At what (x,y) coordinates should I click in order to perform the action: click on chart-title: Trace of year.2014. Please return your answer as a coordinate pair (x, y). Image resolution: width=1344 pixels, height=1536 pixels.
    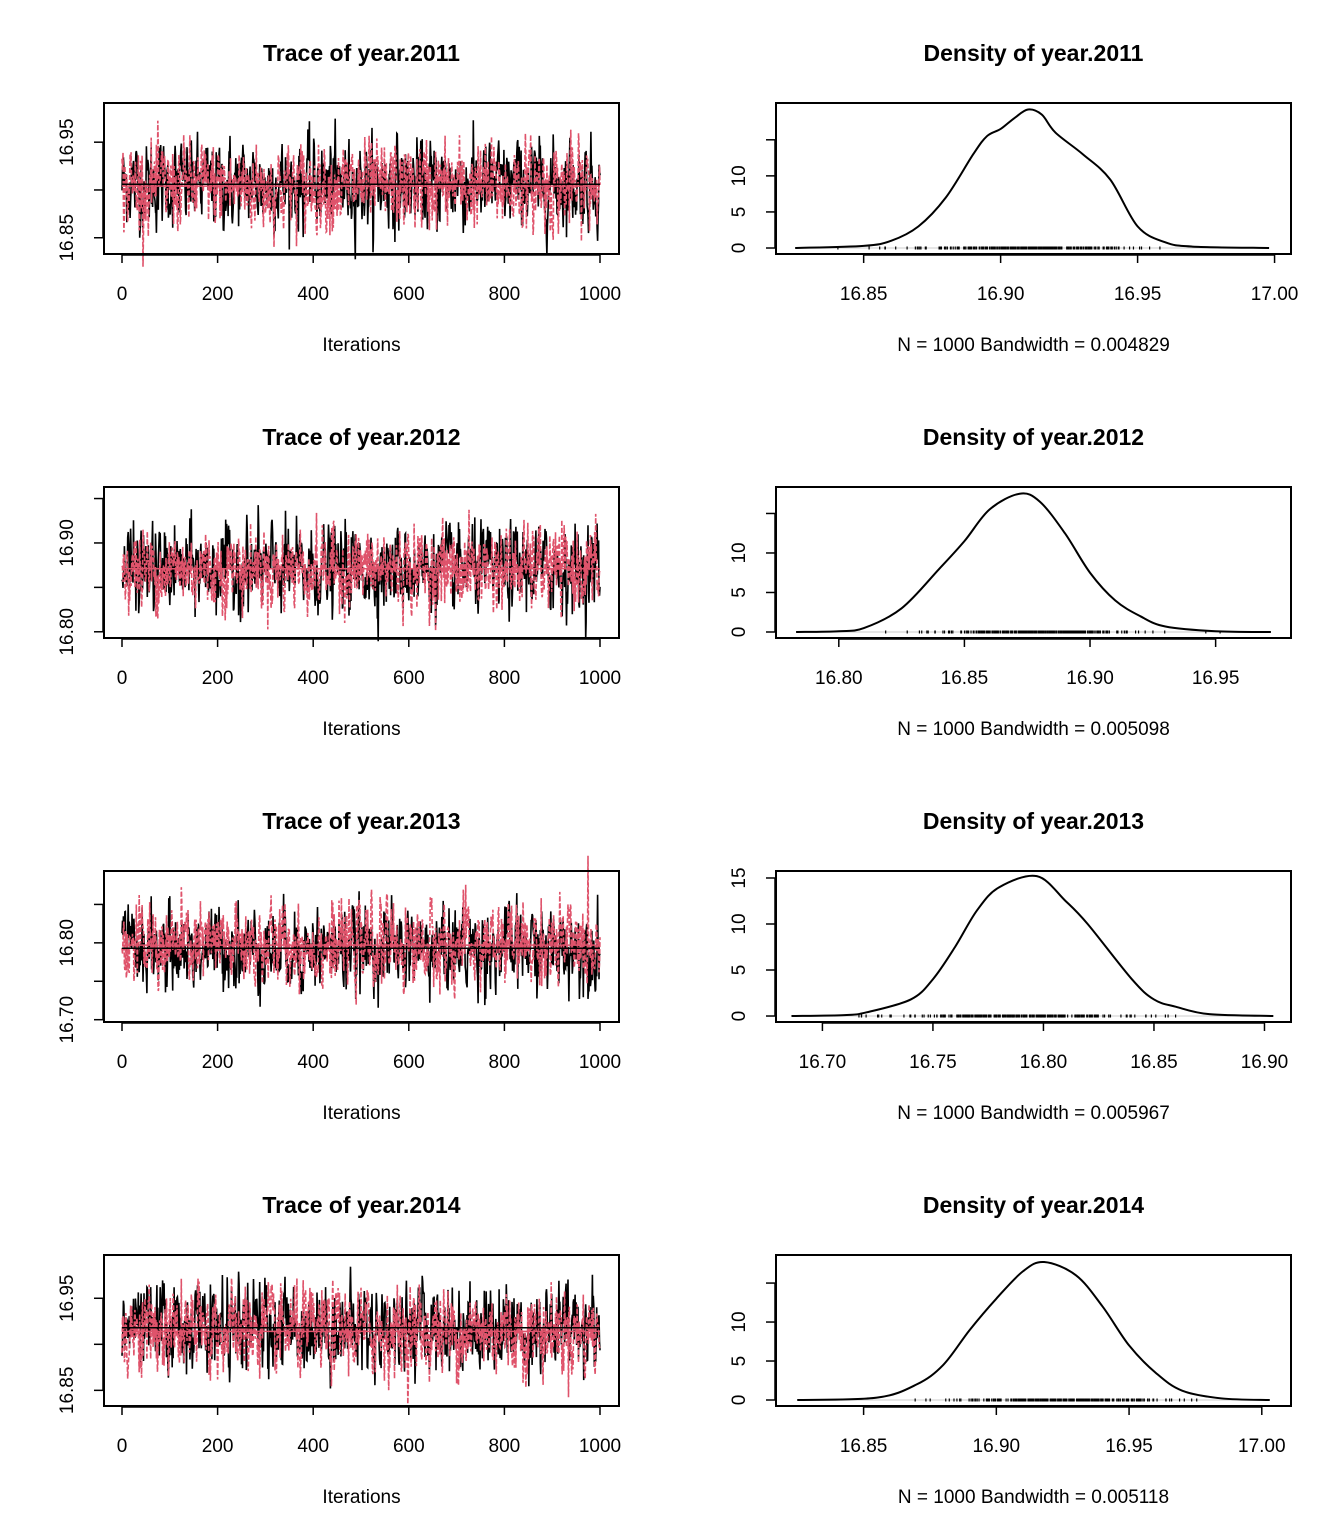
    Looking at the image, I should click on (361, 1205).